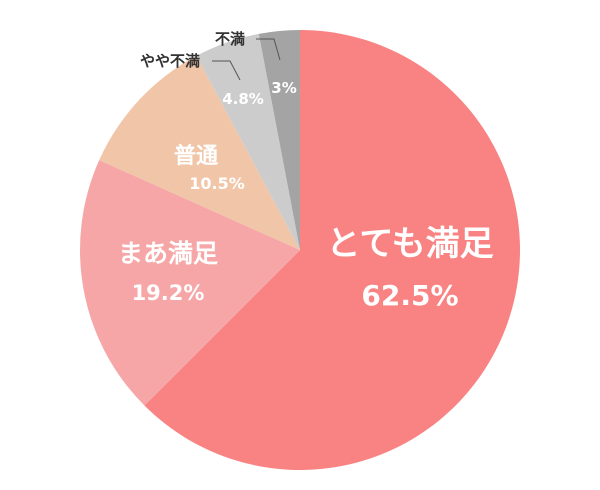  I want to click on pie-slice-fuman, so click(279, 140).